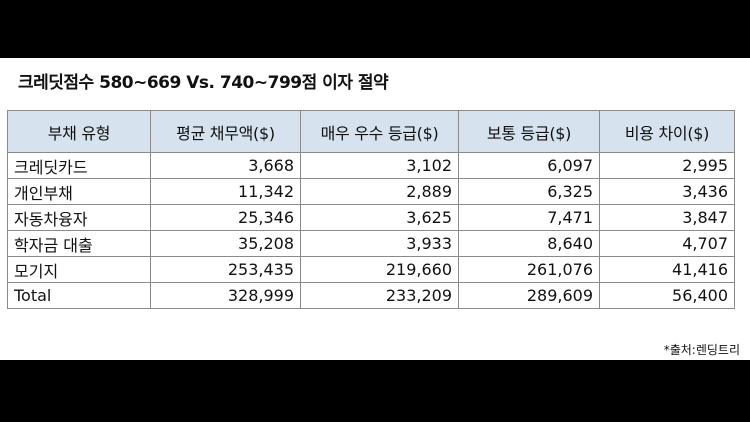 This screenshot has height=422, width=750. What do you see at coordinates (667, 217) in the screenshot?
I see `table-cell: 3,847` at bounding box center [667, 217].